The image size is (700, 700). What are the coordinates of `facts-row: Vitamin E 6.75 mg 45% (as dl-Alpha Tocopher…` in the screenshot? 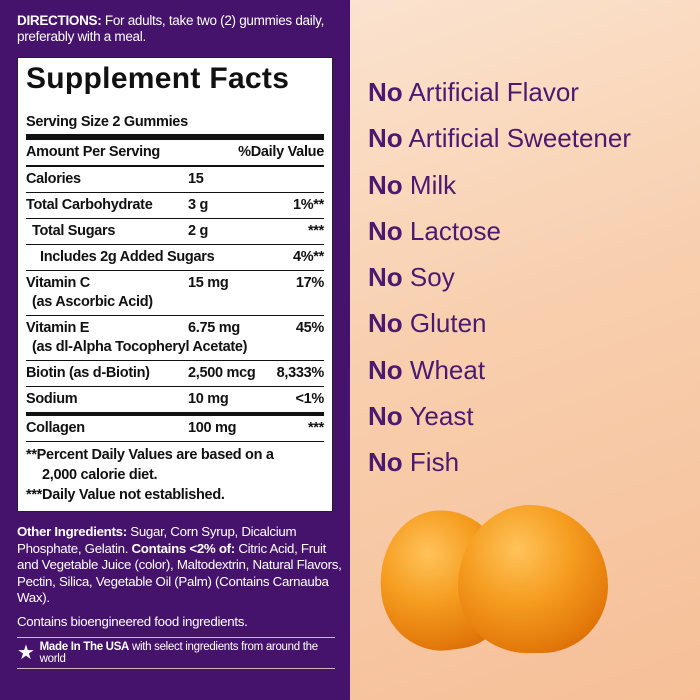 It's located at (175, 338).